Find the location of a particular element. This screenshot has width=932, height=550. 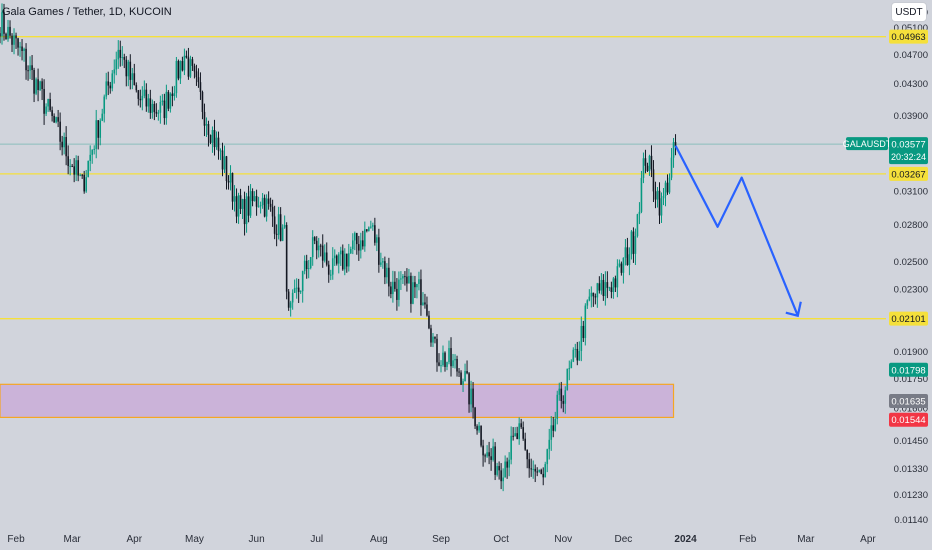

supply-zone is located at coordinates (337, 401).